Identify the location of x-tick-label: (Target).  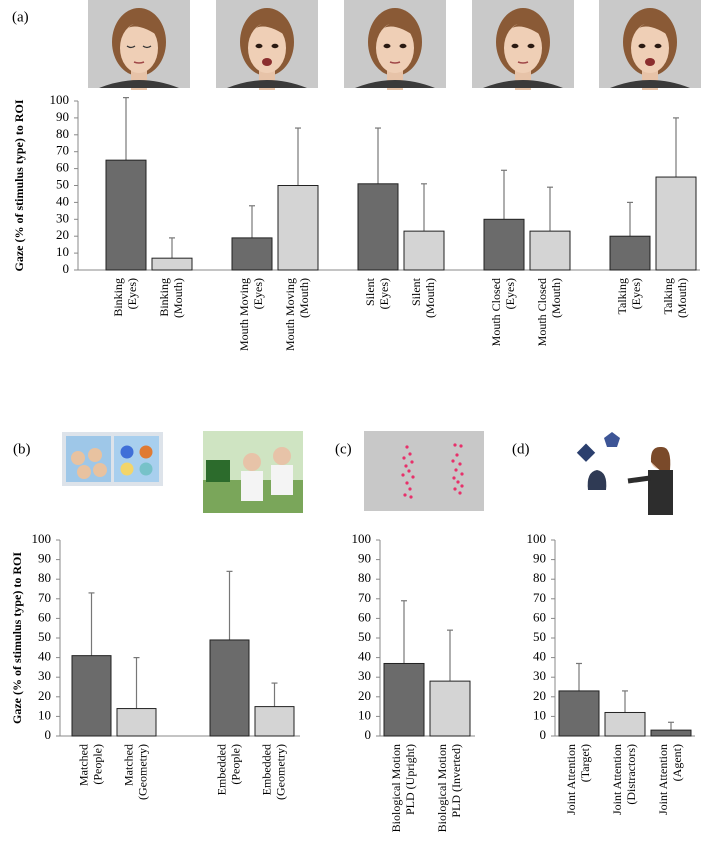
(585, 763).